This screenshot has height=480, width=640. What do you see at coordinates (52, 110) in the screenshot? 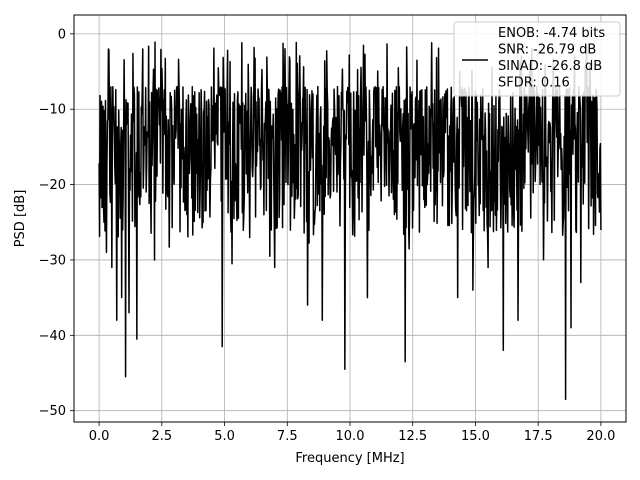
I see `y-tick-label: −10` at bounding box center [52, 110].